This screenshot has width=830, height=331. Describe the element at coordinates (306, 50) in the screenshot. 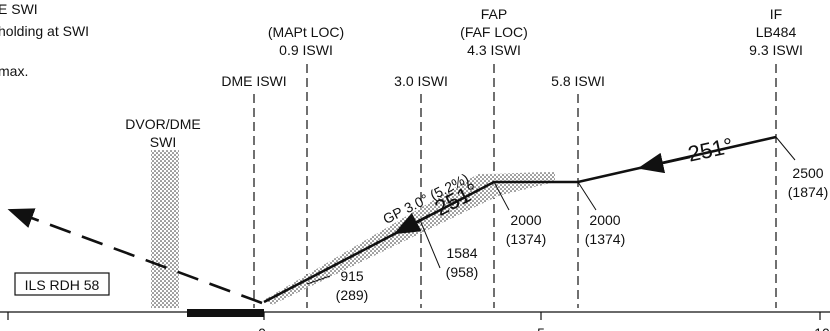

I see `mapt-distance-label: 0.9 ISWI` at that location.